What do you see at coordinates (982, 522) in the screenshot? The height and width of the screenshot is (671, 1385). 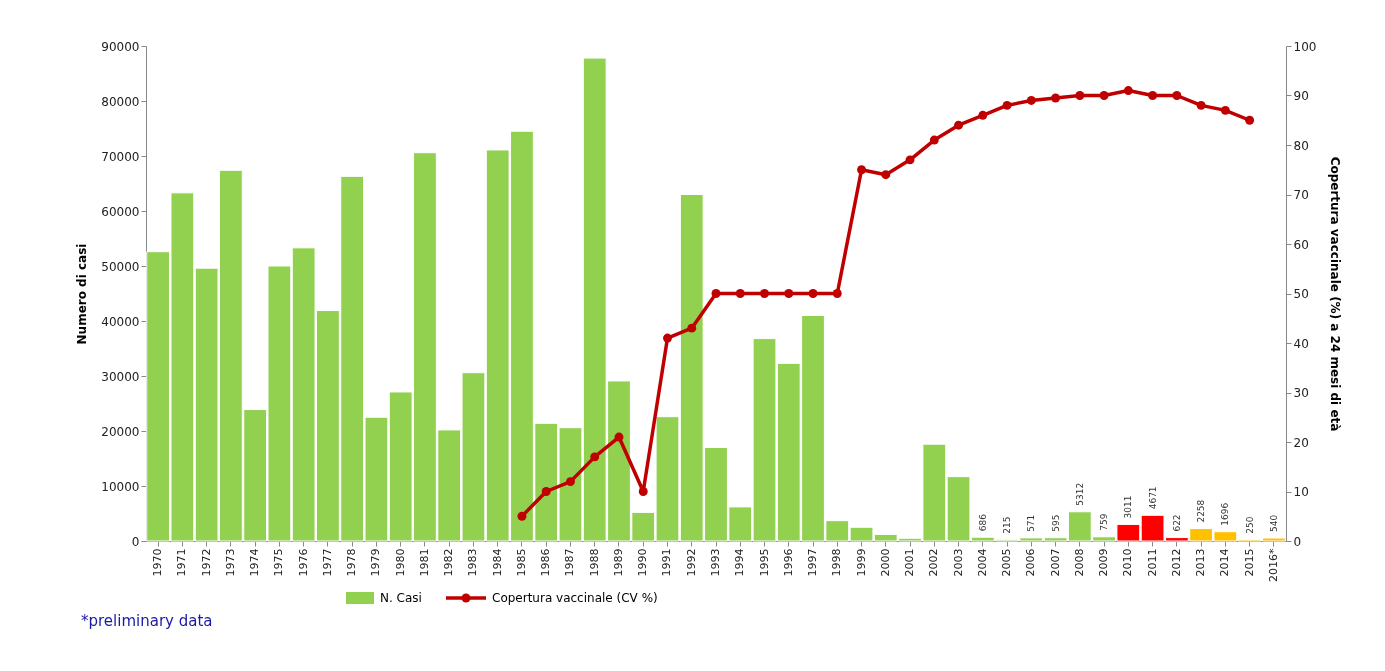 I see `data-label: 686` at bounding box center [982, 522].